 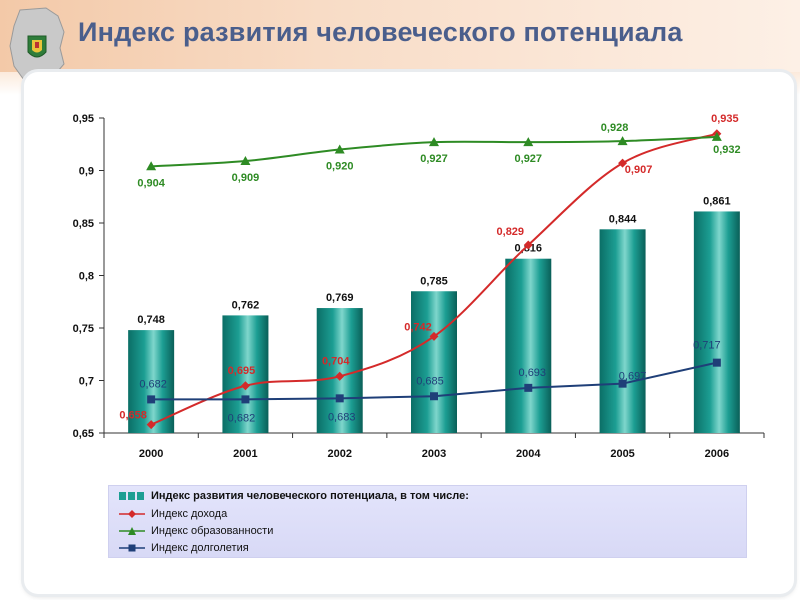 What do you see at coordinates (86, 382) in the screenshot?
I see `y-tick-label: 0,7` at bounding box center [86, 382].